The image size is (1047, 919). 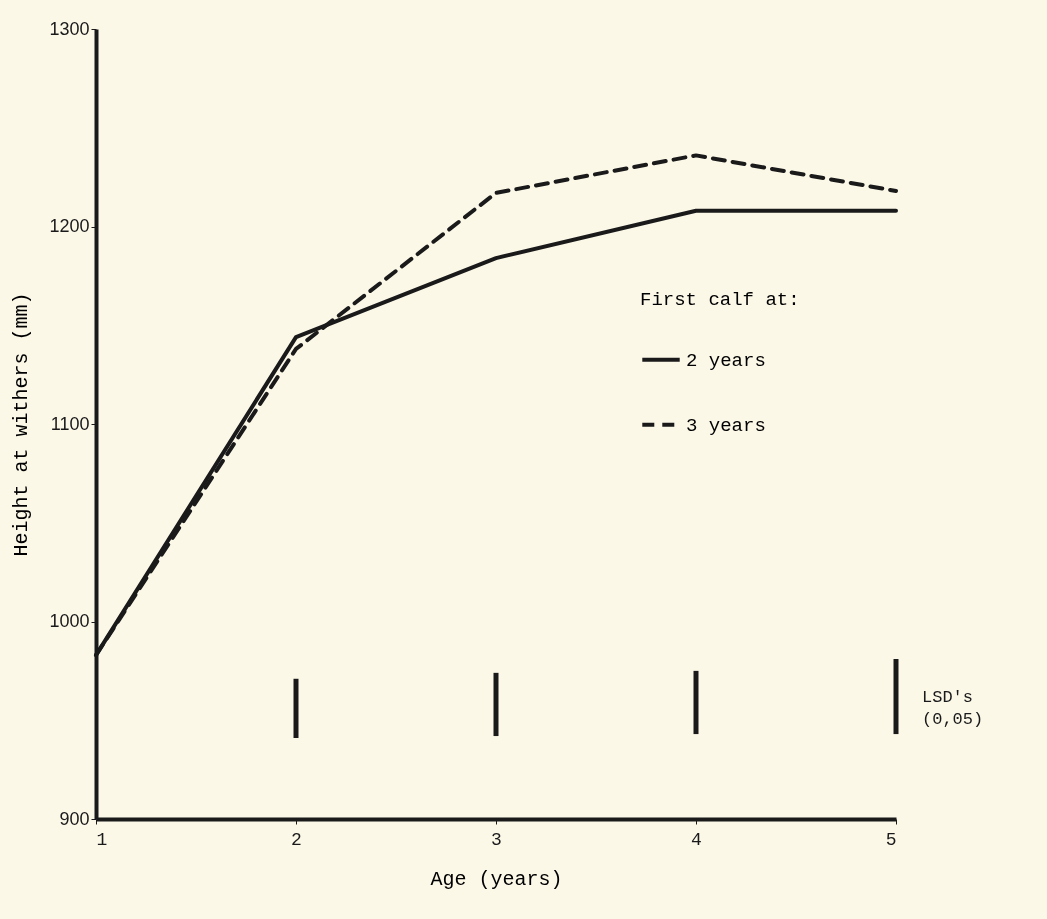 What do you see at coordinates (891, 839) in the screenshot?
I see `x-tick-label: 5` at bounding box center [891, 839].